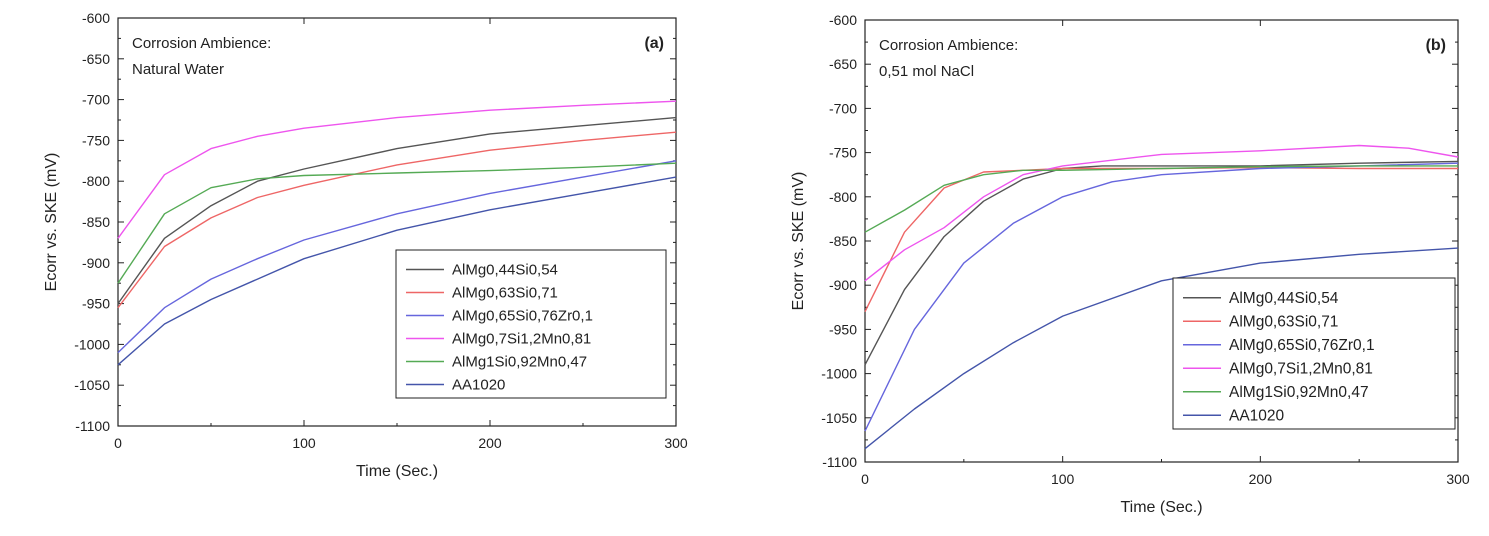  I want to click on panel-label: (b), so click(1436, 45).